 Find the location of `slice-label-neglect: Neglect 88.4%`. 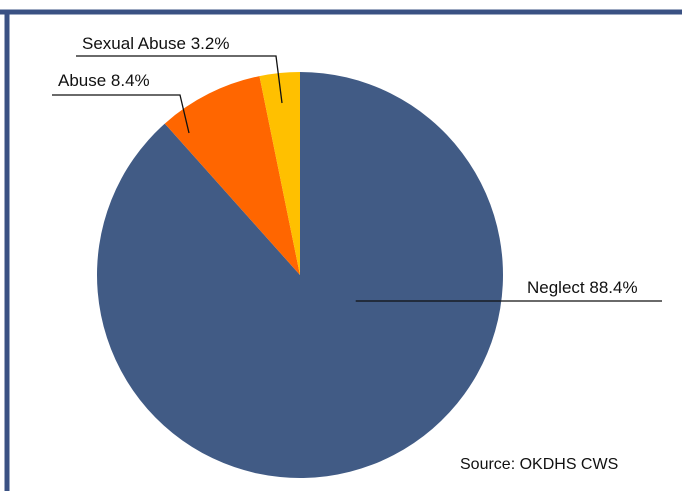

slice-label-neglect: Neglect 88.4% is located at coordinates (582, 287).